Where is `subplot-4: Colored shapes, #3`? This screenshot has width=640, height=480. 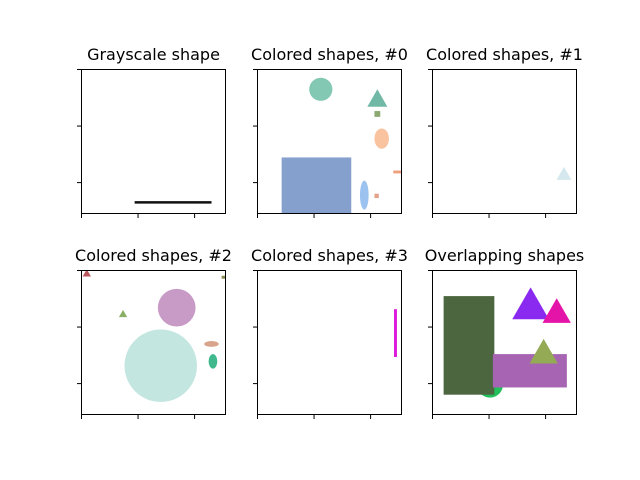 subplot-4: Colored shapes, #3 is located at coordinates (329, 332).